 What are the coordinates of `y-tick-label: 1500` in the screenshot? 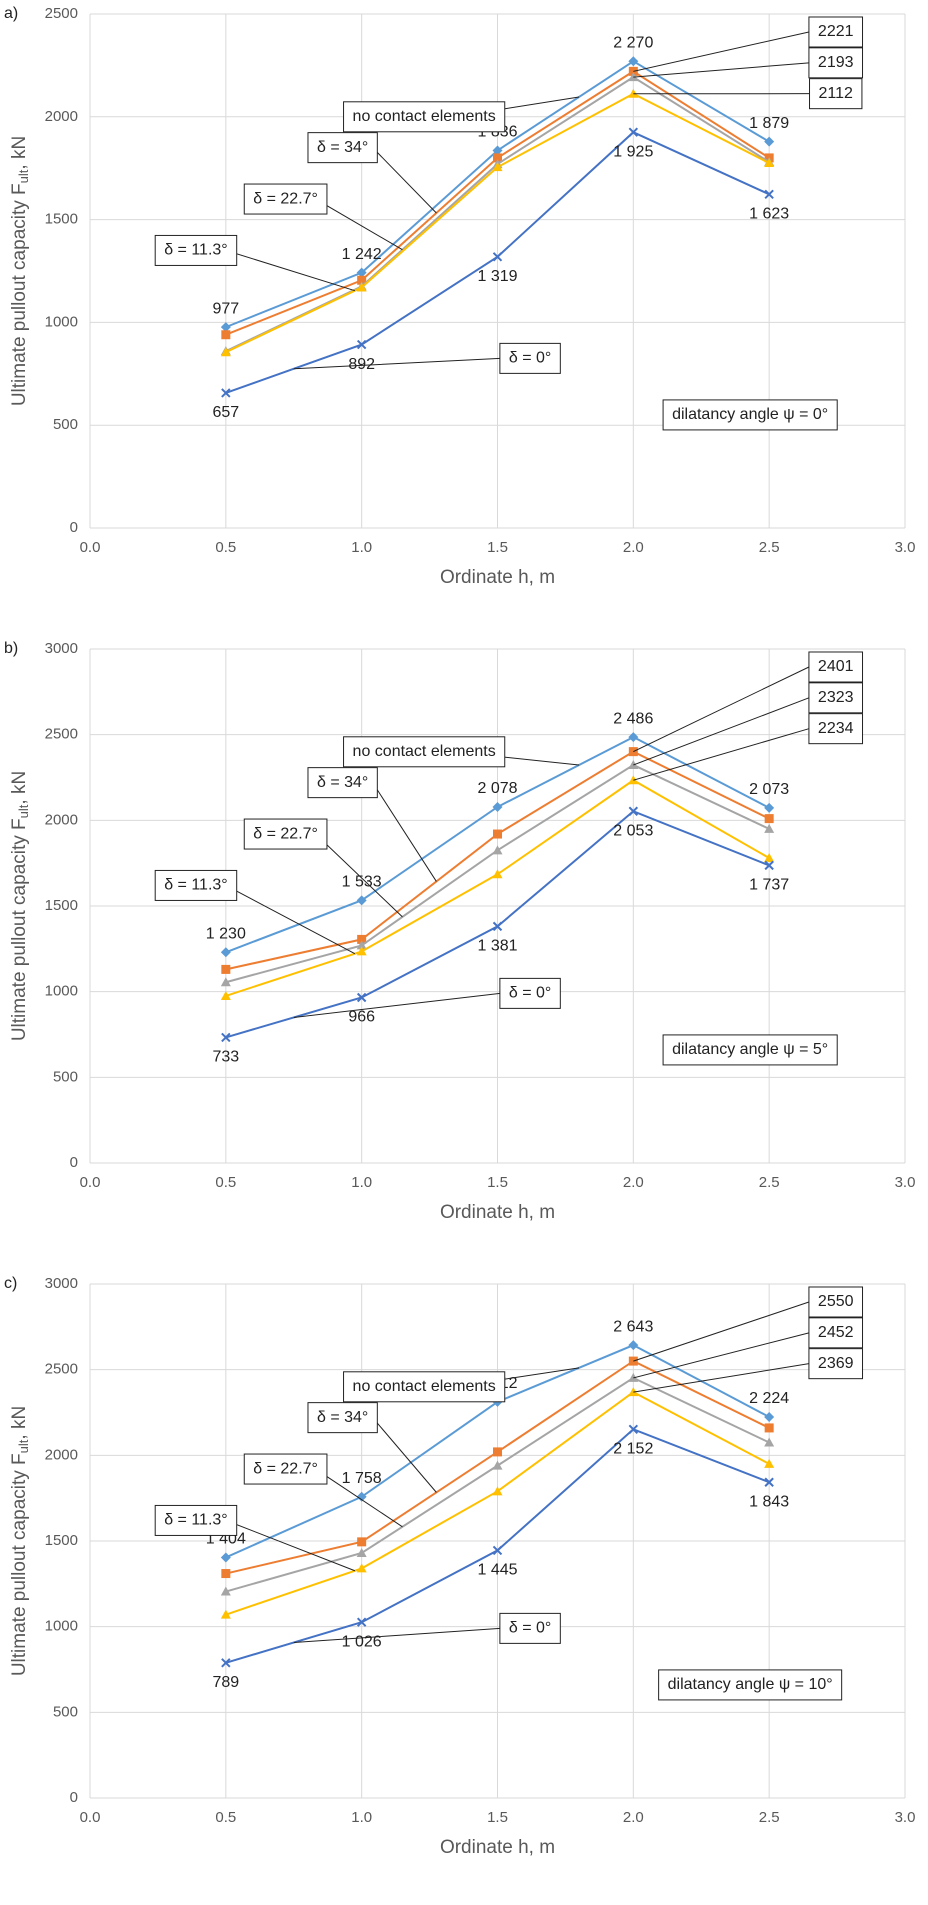 It's located at (61, 905).